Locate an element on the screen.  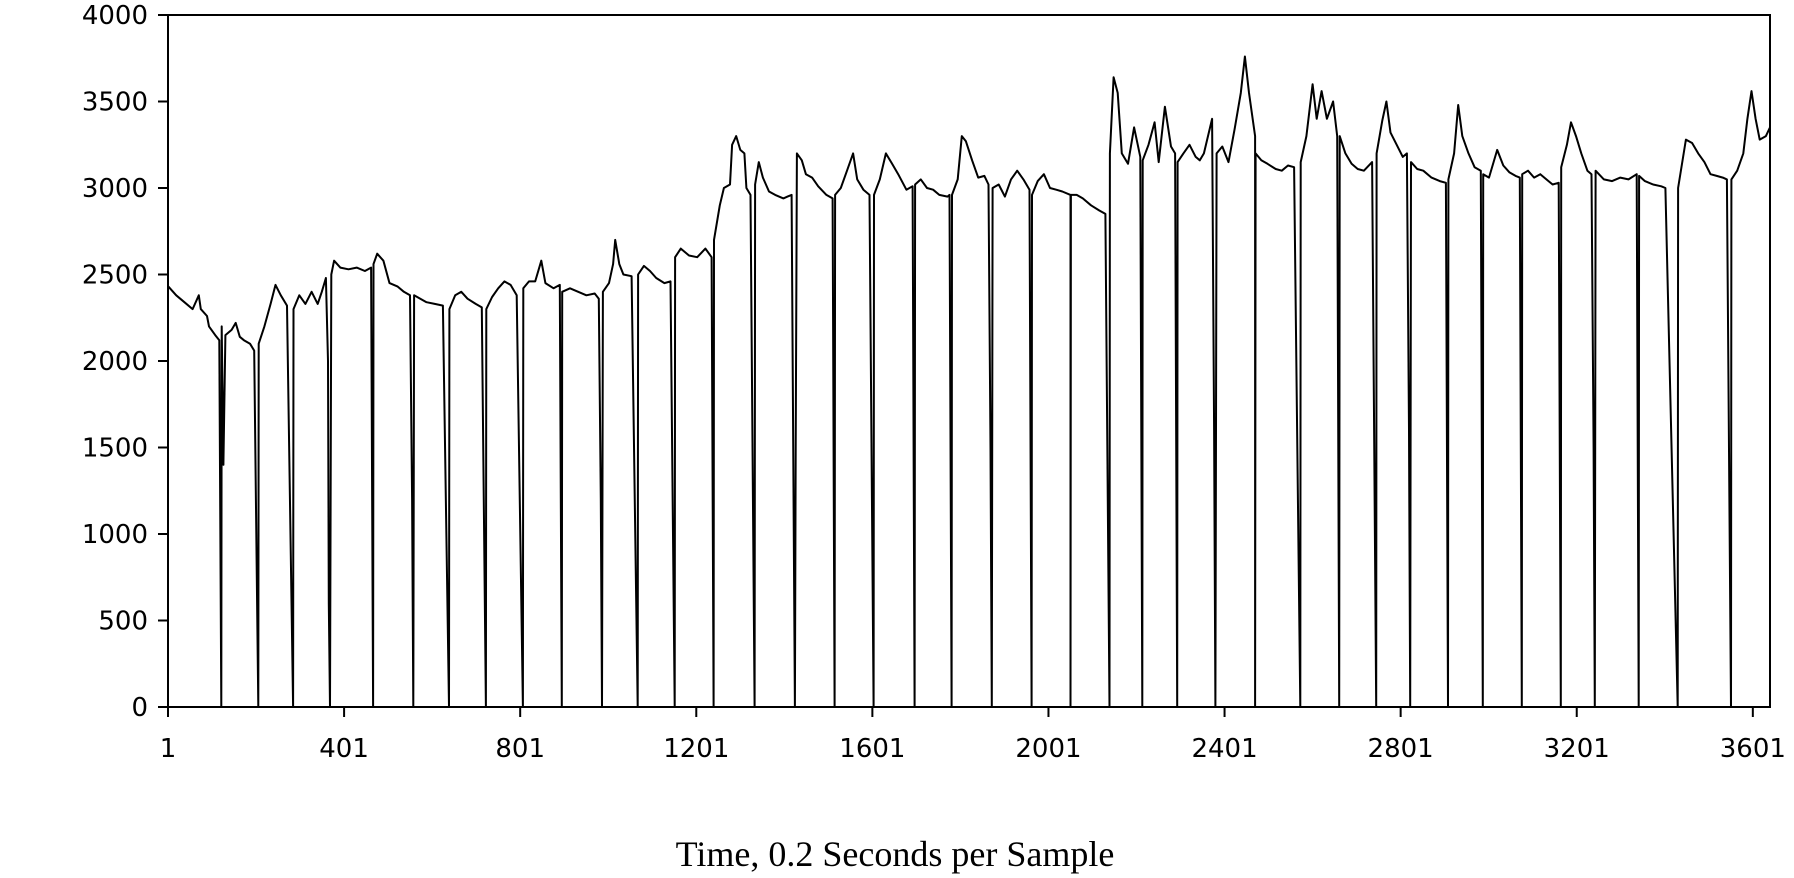
x-tick-label: 401 is located at coordinates (344, 749).